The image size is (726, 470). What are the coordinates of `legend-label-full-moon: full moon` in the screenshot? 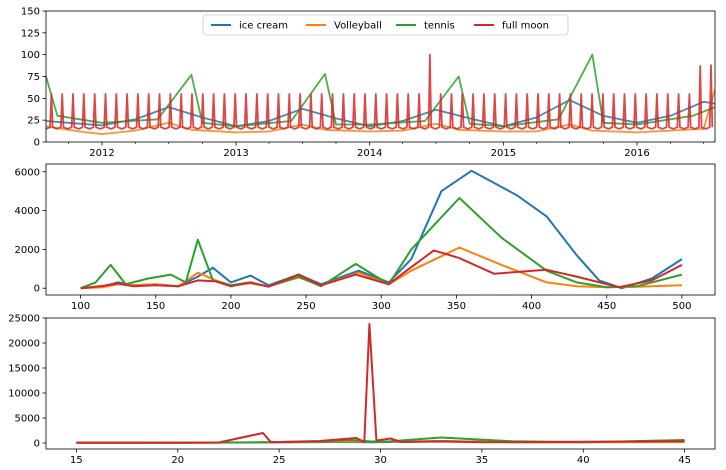 It's located at (525, 26).